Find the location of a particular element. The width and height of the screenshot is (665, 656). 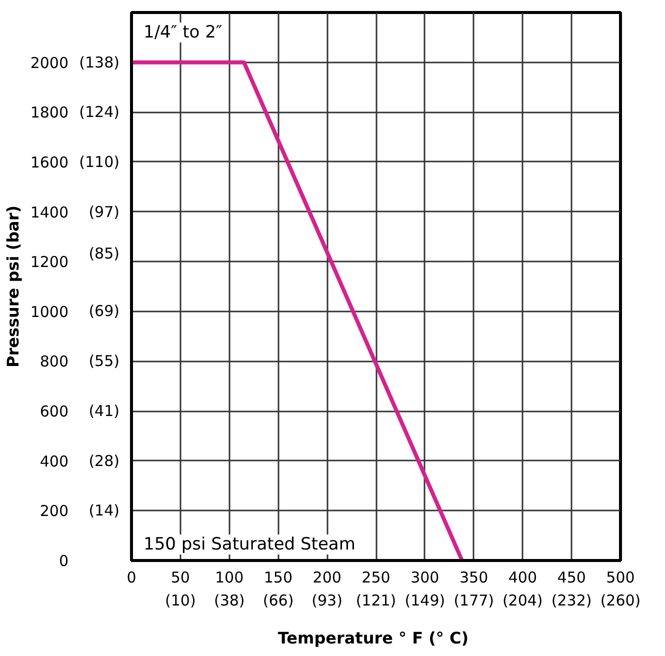

x2-tick-label: (66) is located at coordinates (278, 601).